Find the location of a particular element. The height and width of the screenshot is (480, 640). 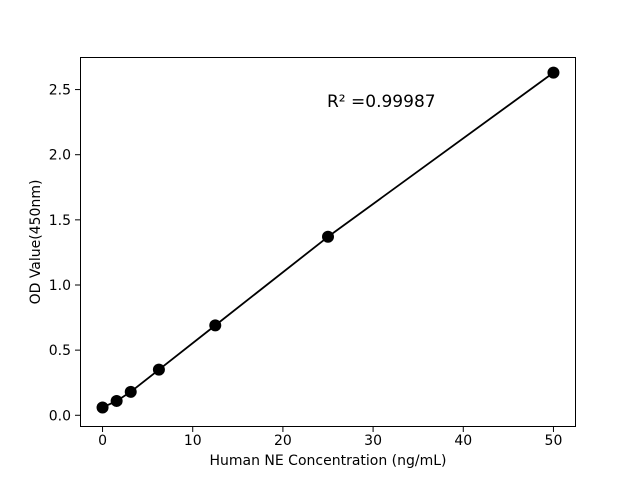

x-tick-label: 10 is located at coordinates (193, 441).